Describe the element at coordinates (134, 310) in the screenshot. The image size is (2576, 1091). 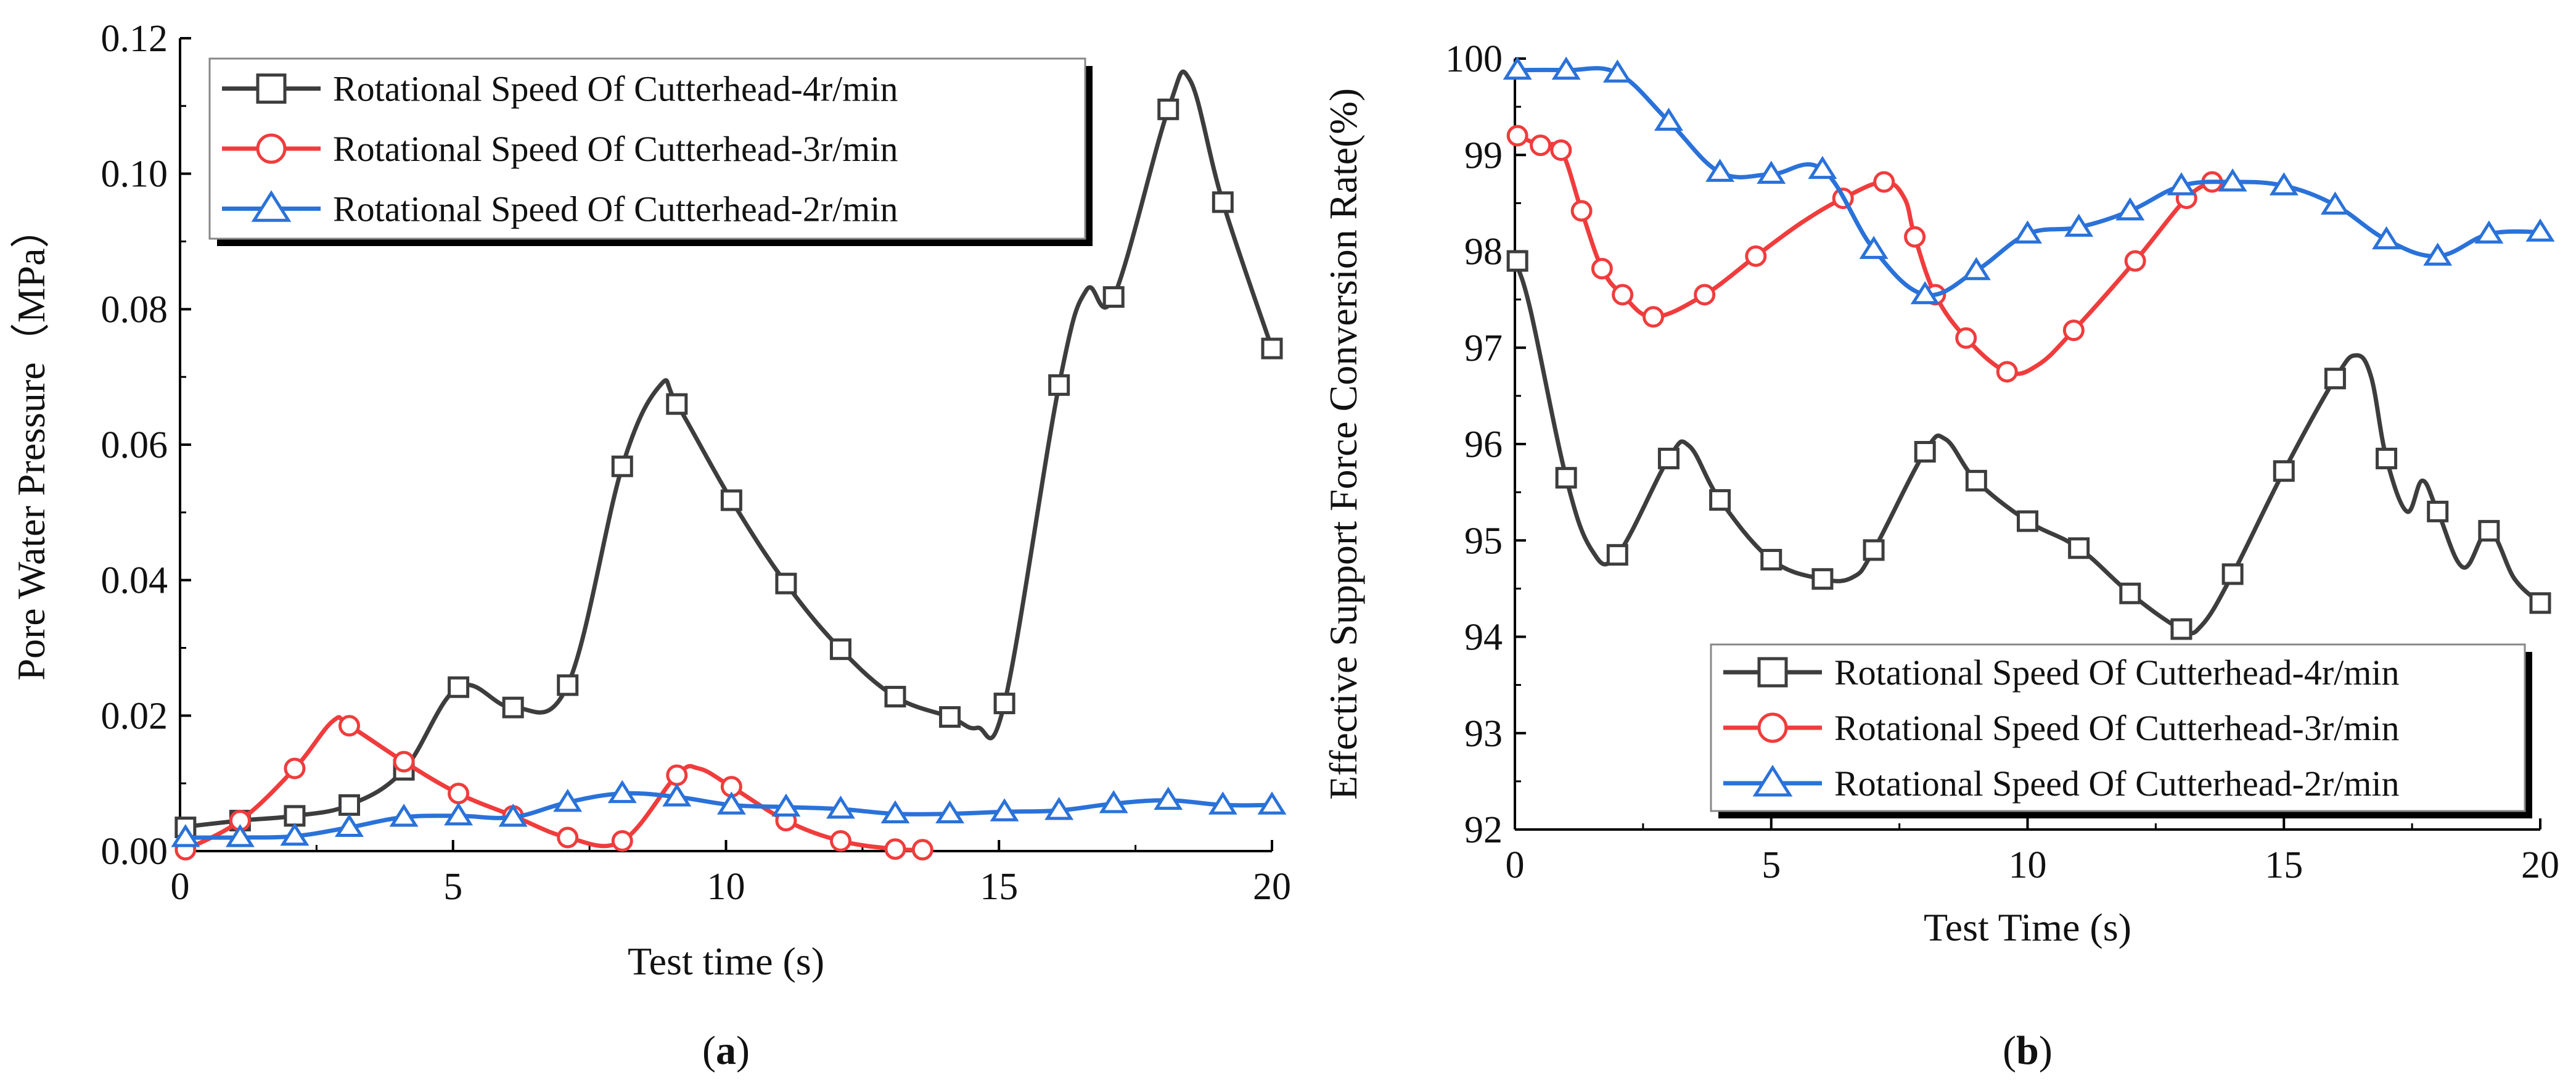
I see `y-tick-label: 0.08` at that location.